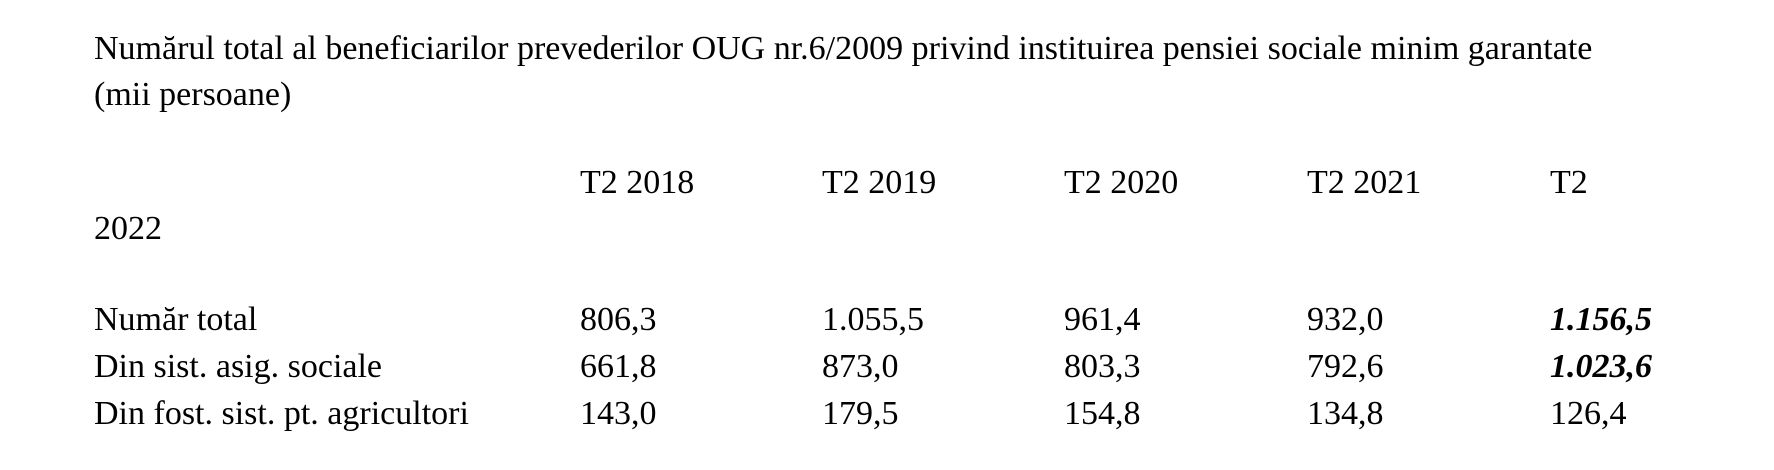  What do you see at coordinates (879, 182) in the screenshot?
I see `column-header: T2 2019` at bounding box center [879, 182].